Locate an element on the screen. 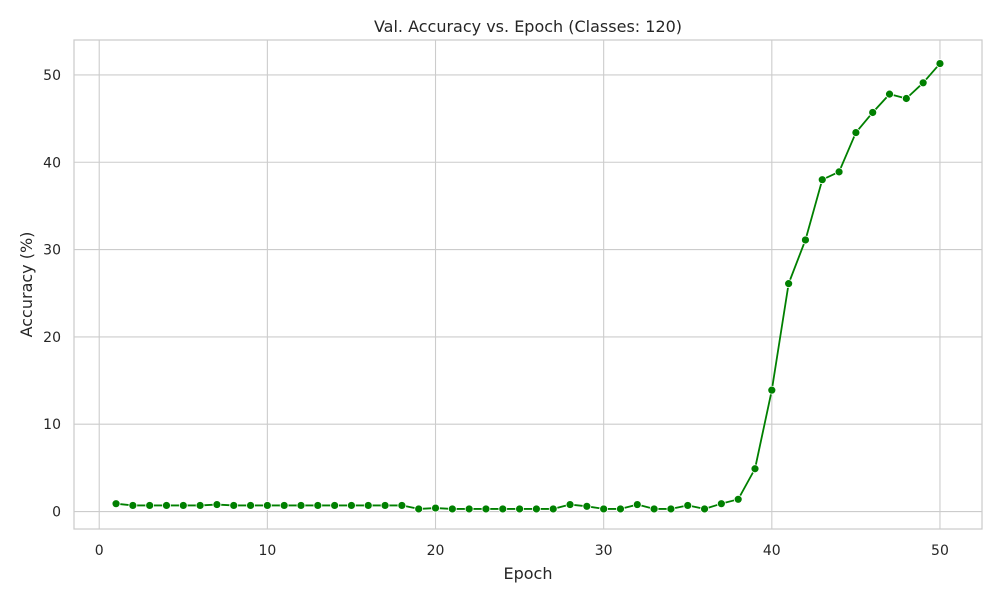  y-tick-label: 0 is located at coordinates (56, 513).